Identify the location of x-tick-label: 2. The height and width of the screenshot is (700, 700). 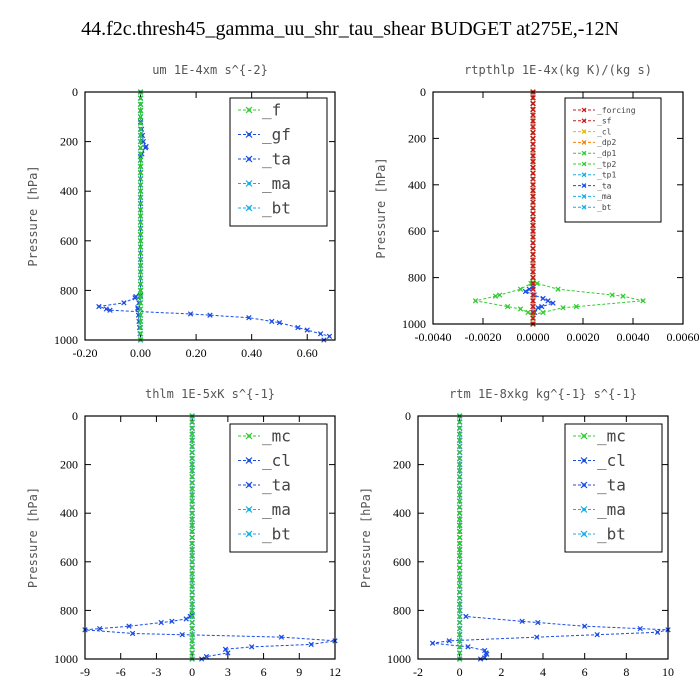
(501, 672).